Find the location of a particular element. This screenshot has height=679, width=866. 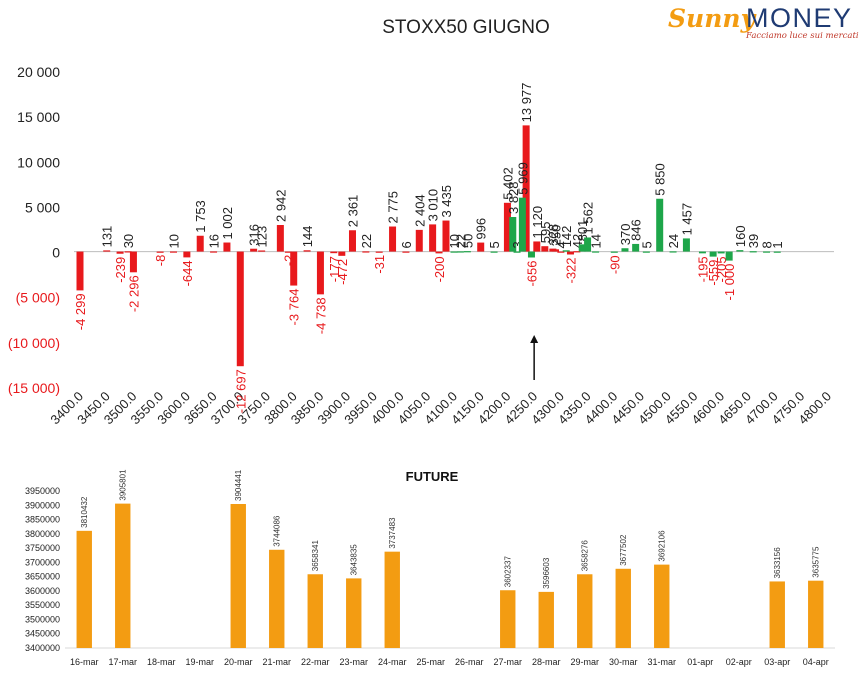

data-label: 8 is located at coordinates (767, 244).